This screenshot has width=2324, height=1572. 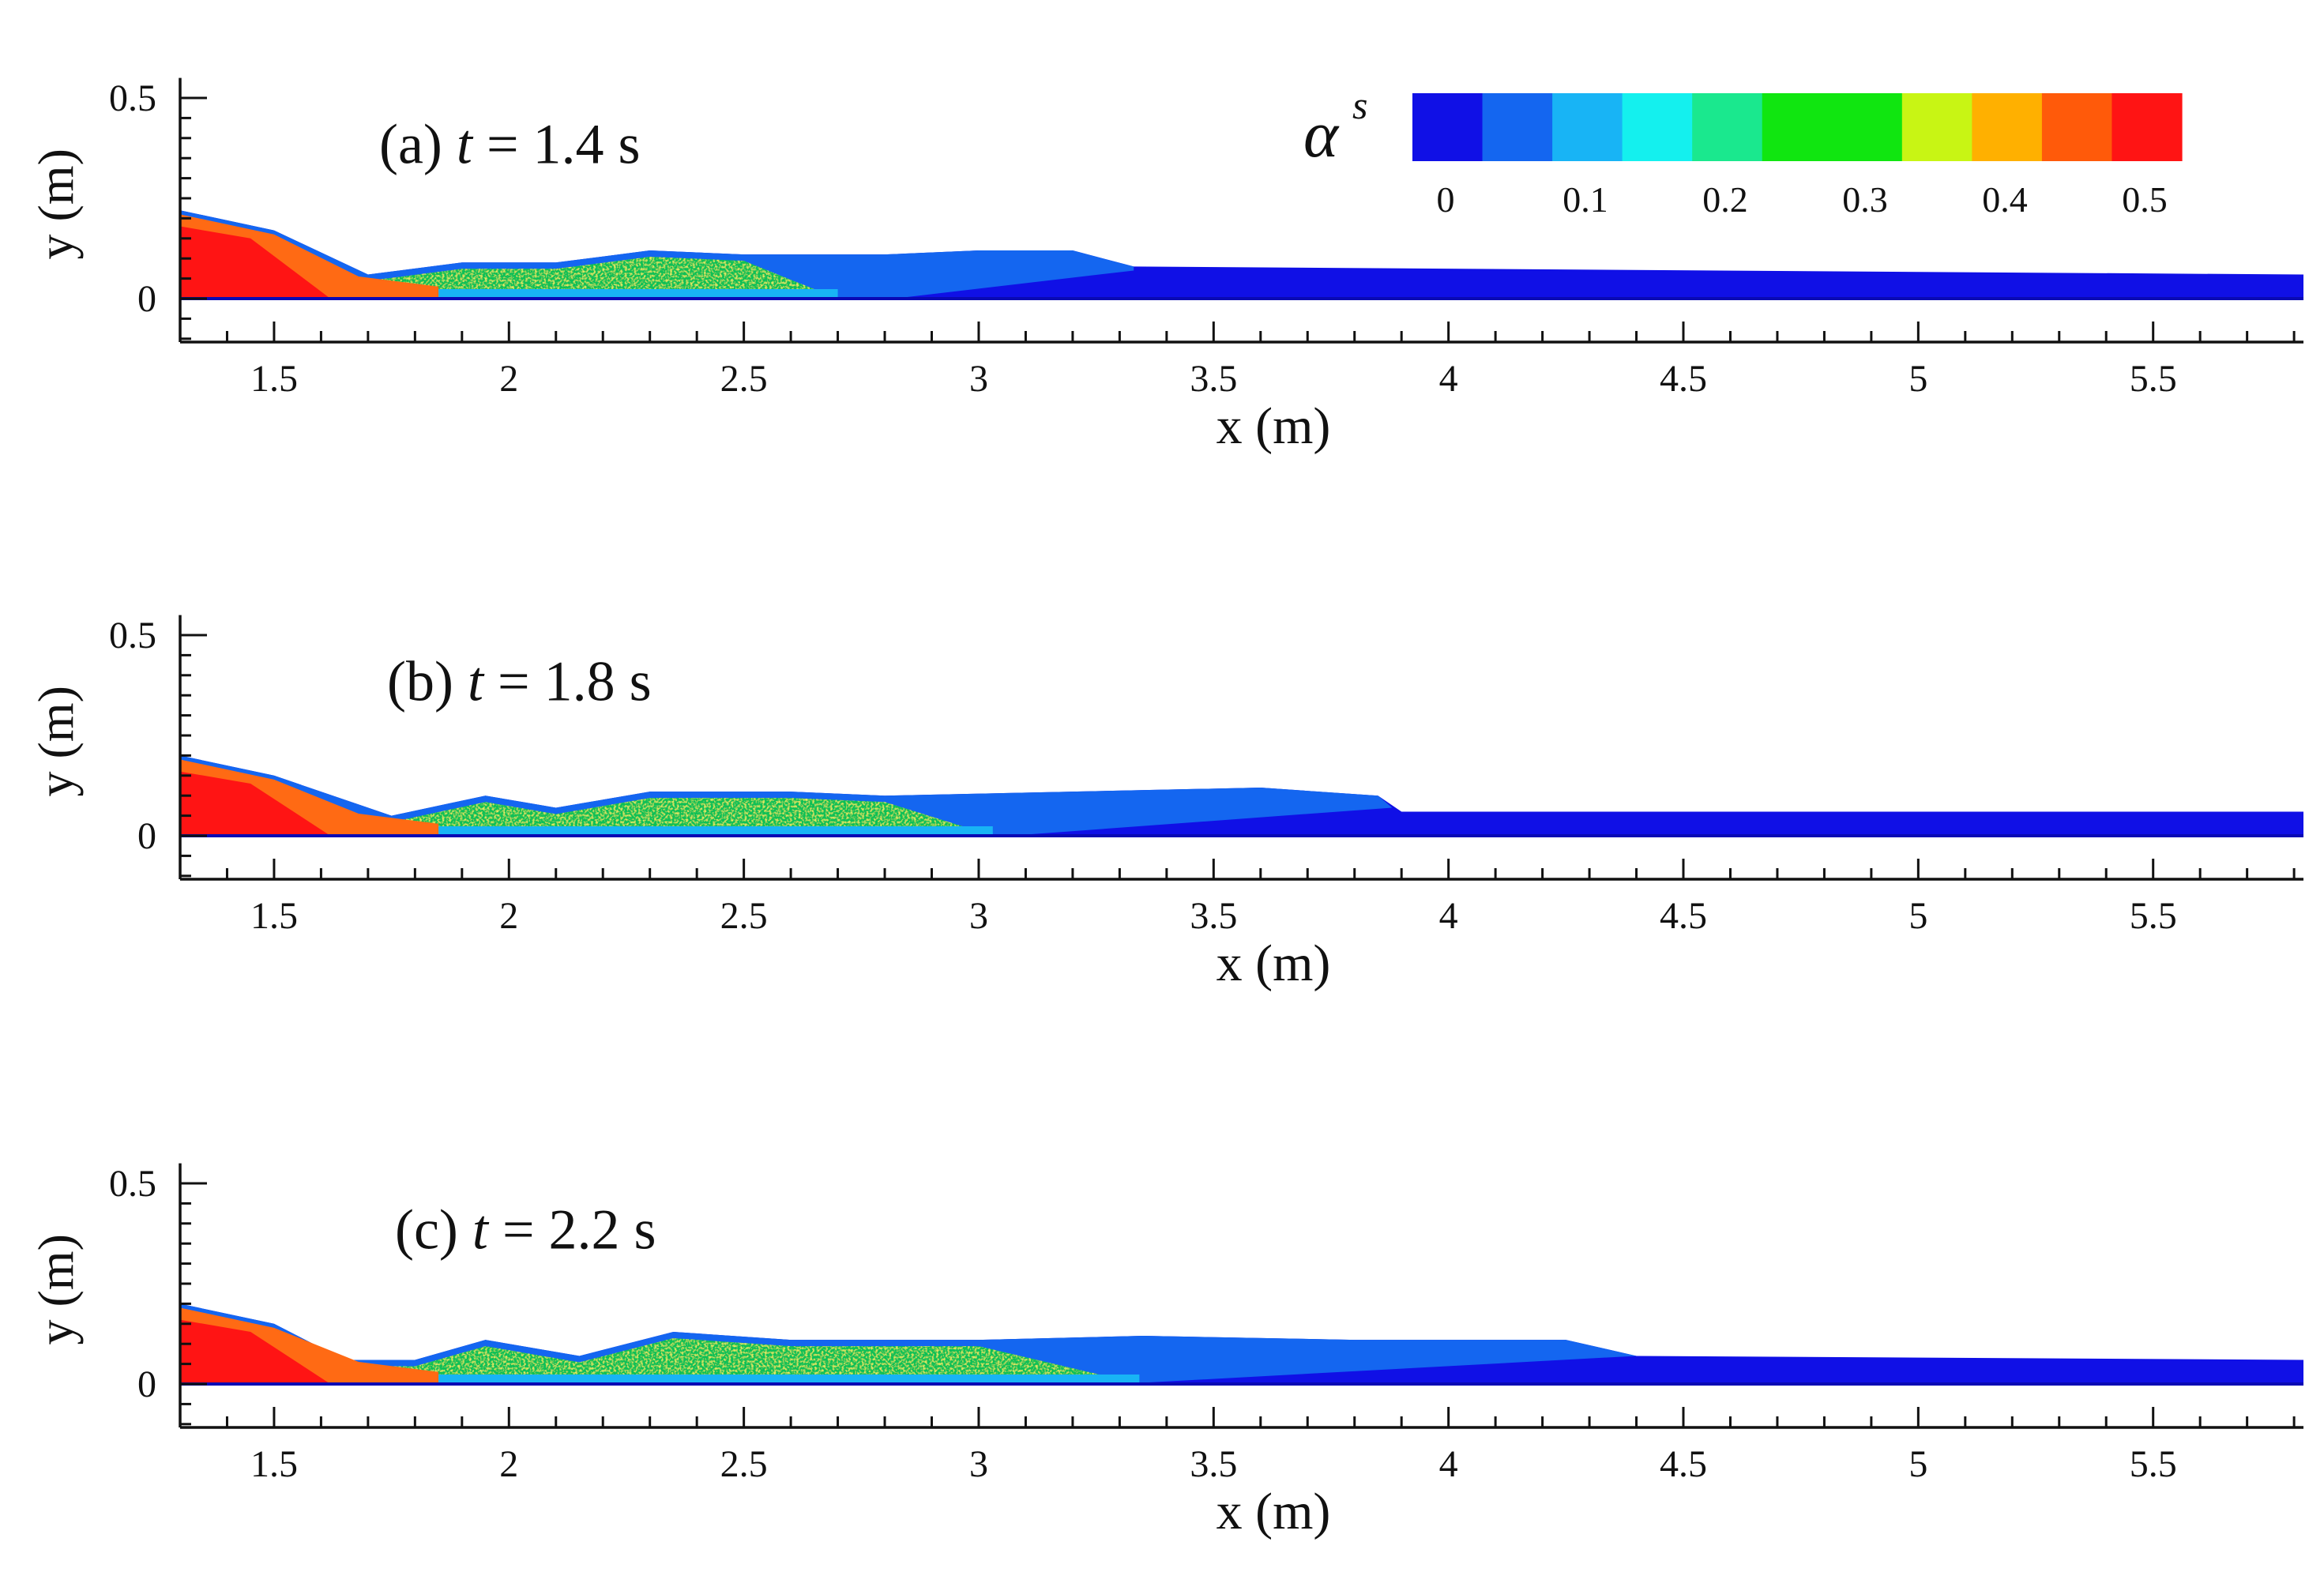 What do you see at coordinates (556, 144) in the screenshot?
I see `time-value: = 1.4 s` at bounding box center [556, 144].